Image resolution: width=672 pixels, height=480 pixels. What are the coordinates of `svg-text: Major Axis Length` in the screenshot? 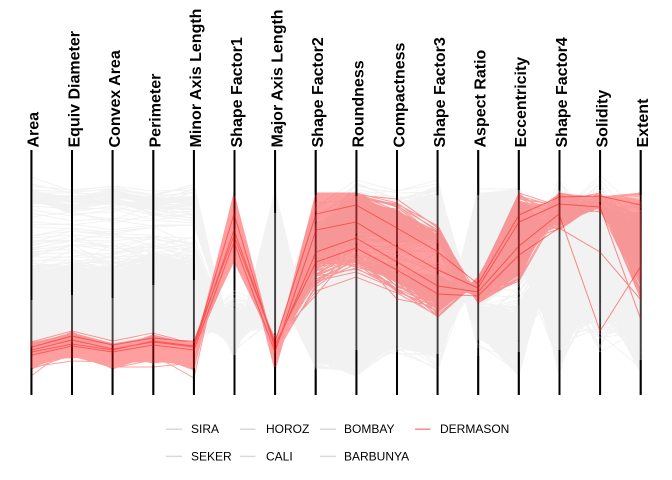 It's located at (277, 78).